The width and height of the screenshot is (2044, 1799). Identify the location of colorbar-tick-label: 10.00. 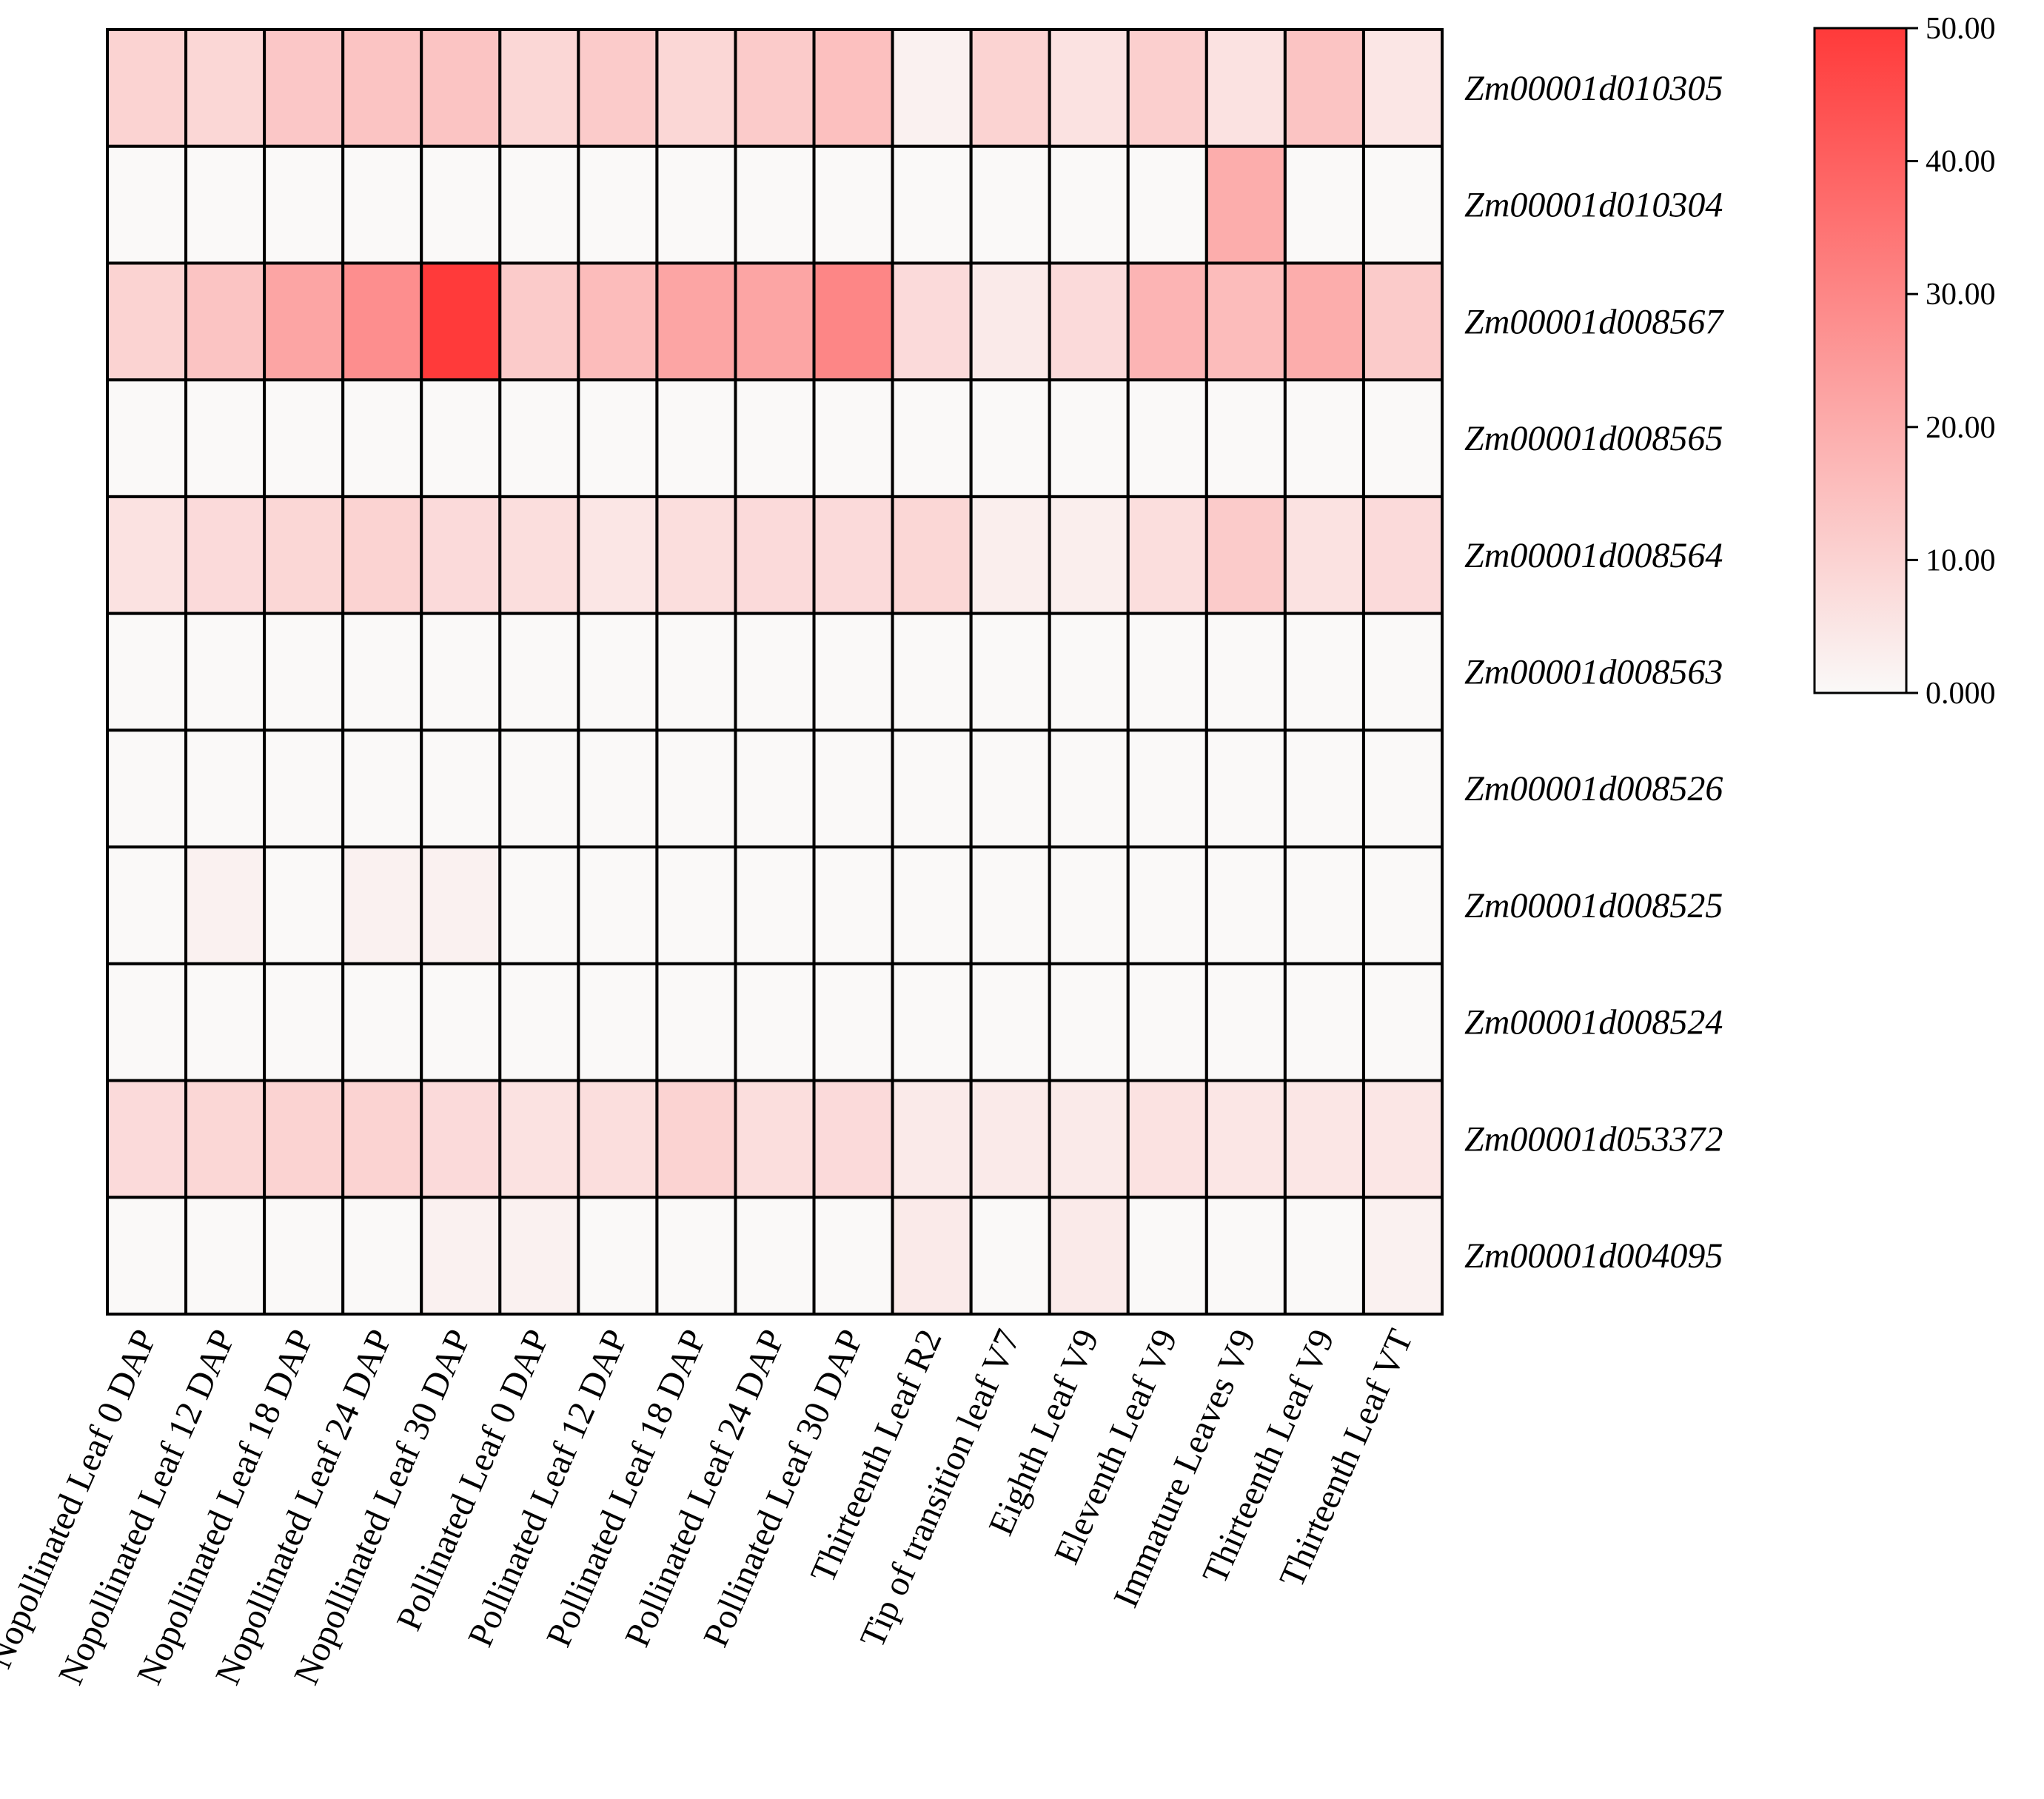
(1961, 560).